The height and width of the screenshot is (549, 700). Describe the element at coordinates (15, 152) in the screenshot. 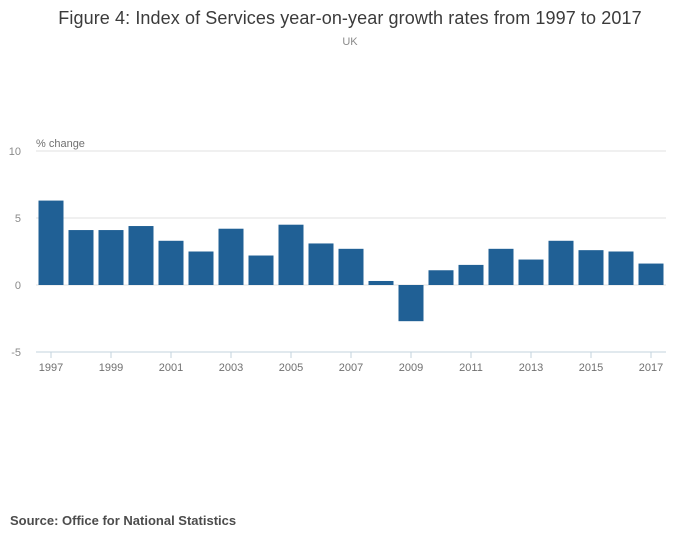

I see `y-tick-label-10: 10` at that location.